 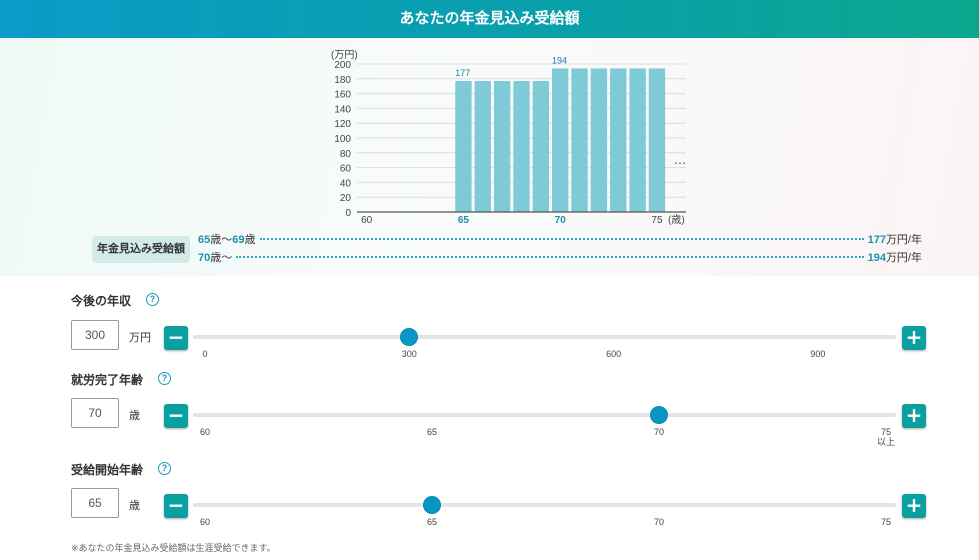 I want to click on retire-age-input, so click(x=95, y=413).